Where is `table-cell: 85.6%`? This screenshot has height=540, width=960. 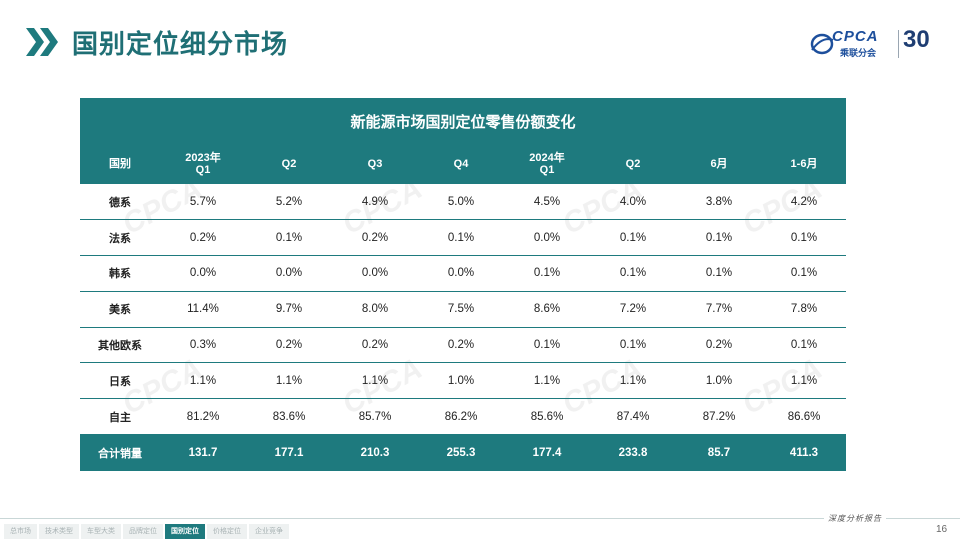
table-cell: 85.6% is located at coordinates (547, 417).